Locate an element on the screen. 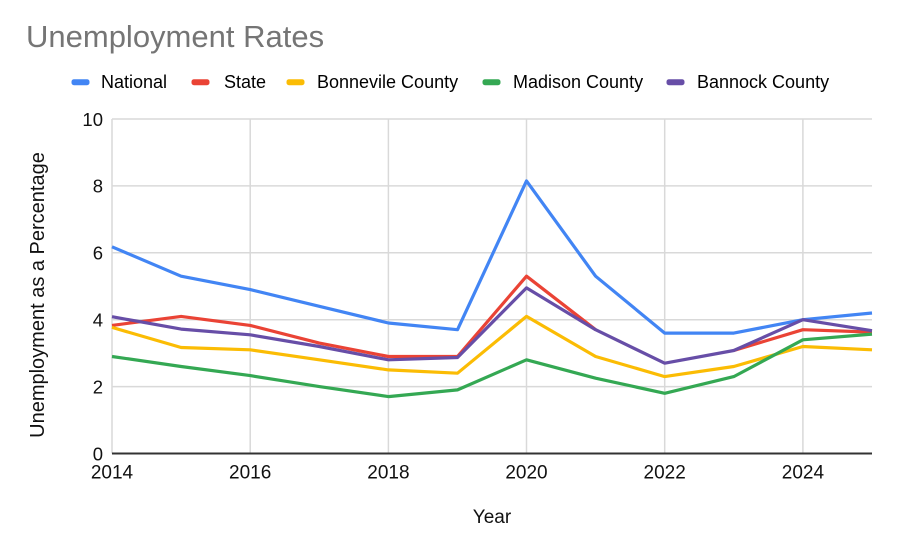 The height and width of the screenshot is (550, 900). svg-text: Unemployment as a Percentage is located at coordinates (38, 295).